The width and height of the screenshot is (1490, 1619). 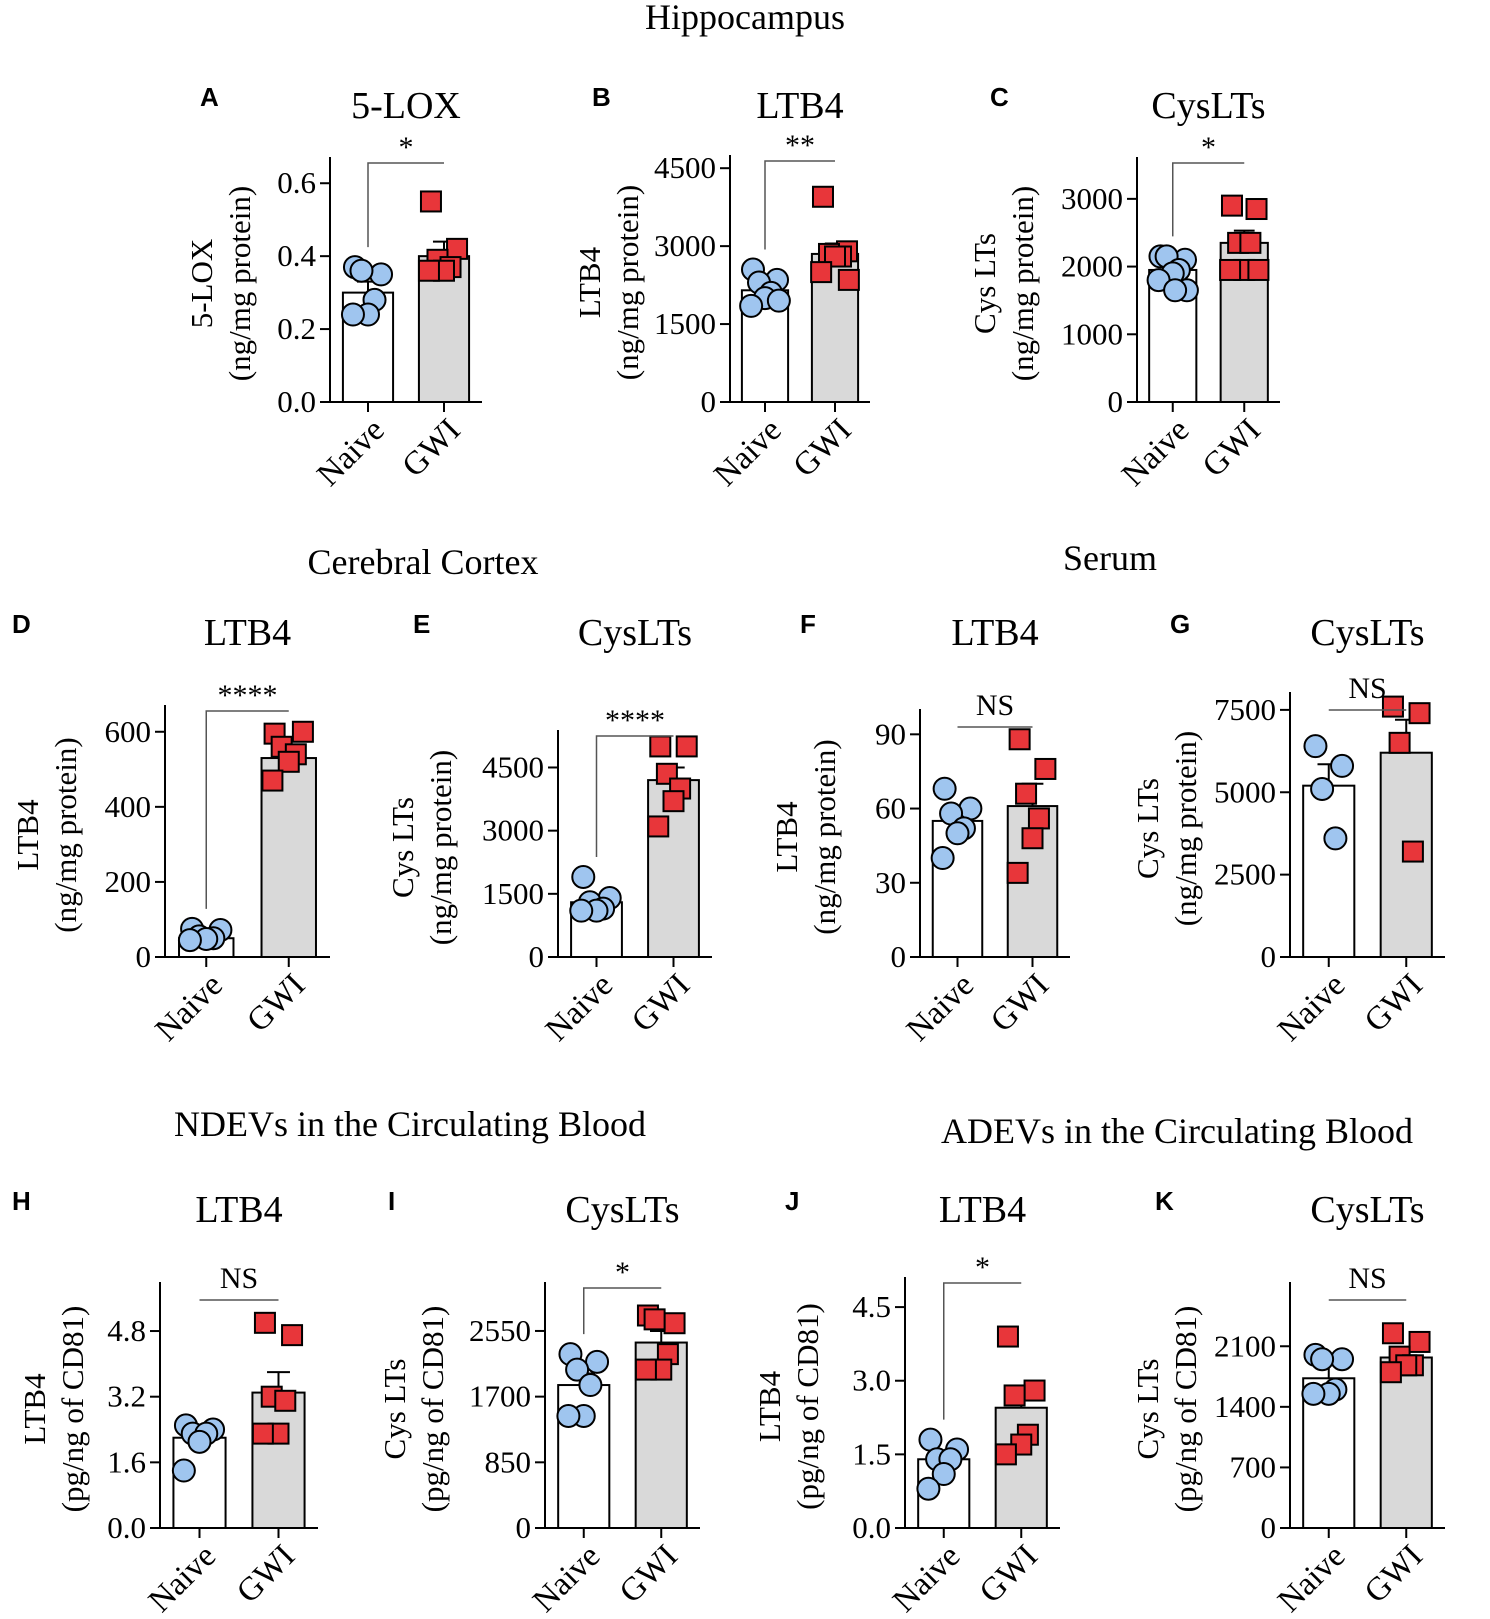 I want to click on panel-letter: G, so click(x=1180, y=624).